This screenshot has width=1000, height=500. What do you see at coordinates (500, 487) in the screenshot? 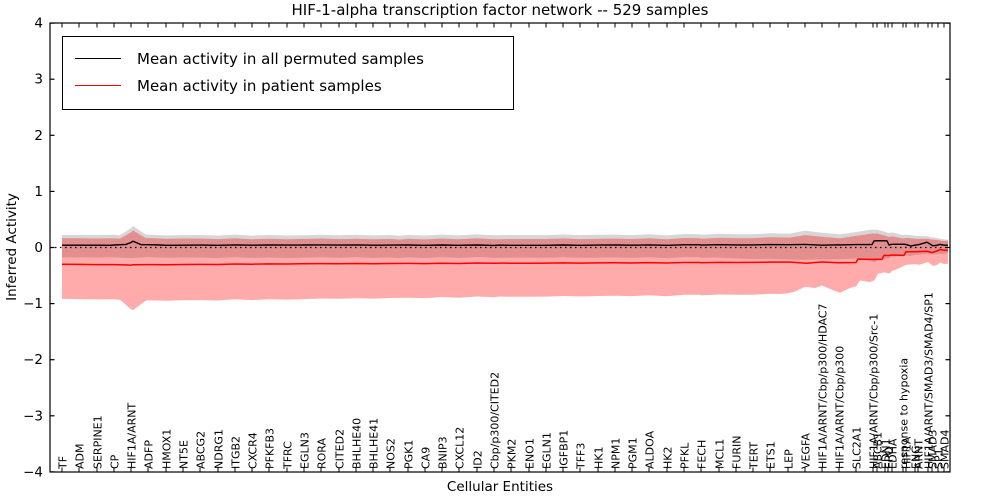
I see `x-axis-label: Cellular Entities` at bounding box center [500, 487].